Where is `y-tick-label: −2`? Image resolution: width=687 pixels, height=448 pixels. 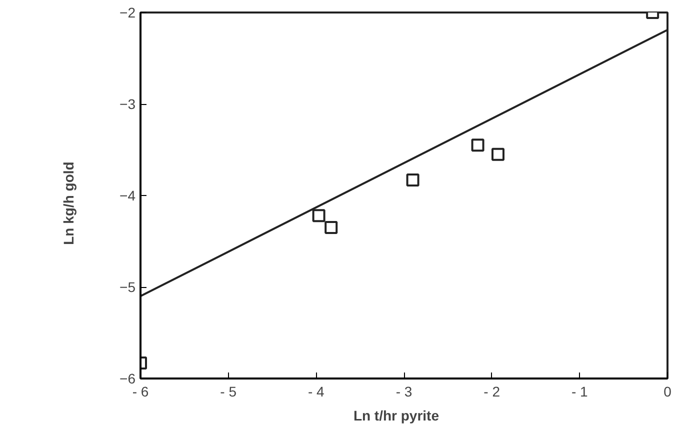 y-tick-label: −2 is located at coordinates (128, 12).